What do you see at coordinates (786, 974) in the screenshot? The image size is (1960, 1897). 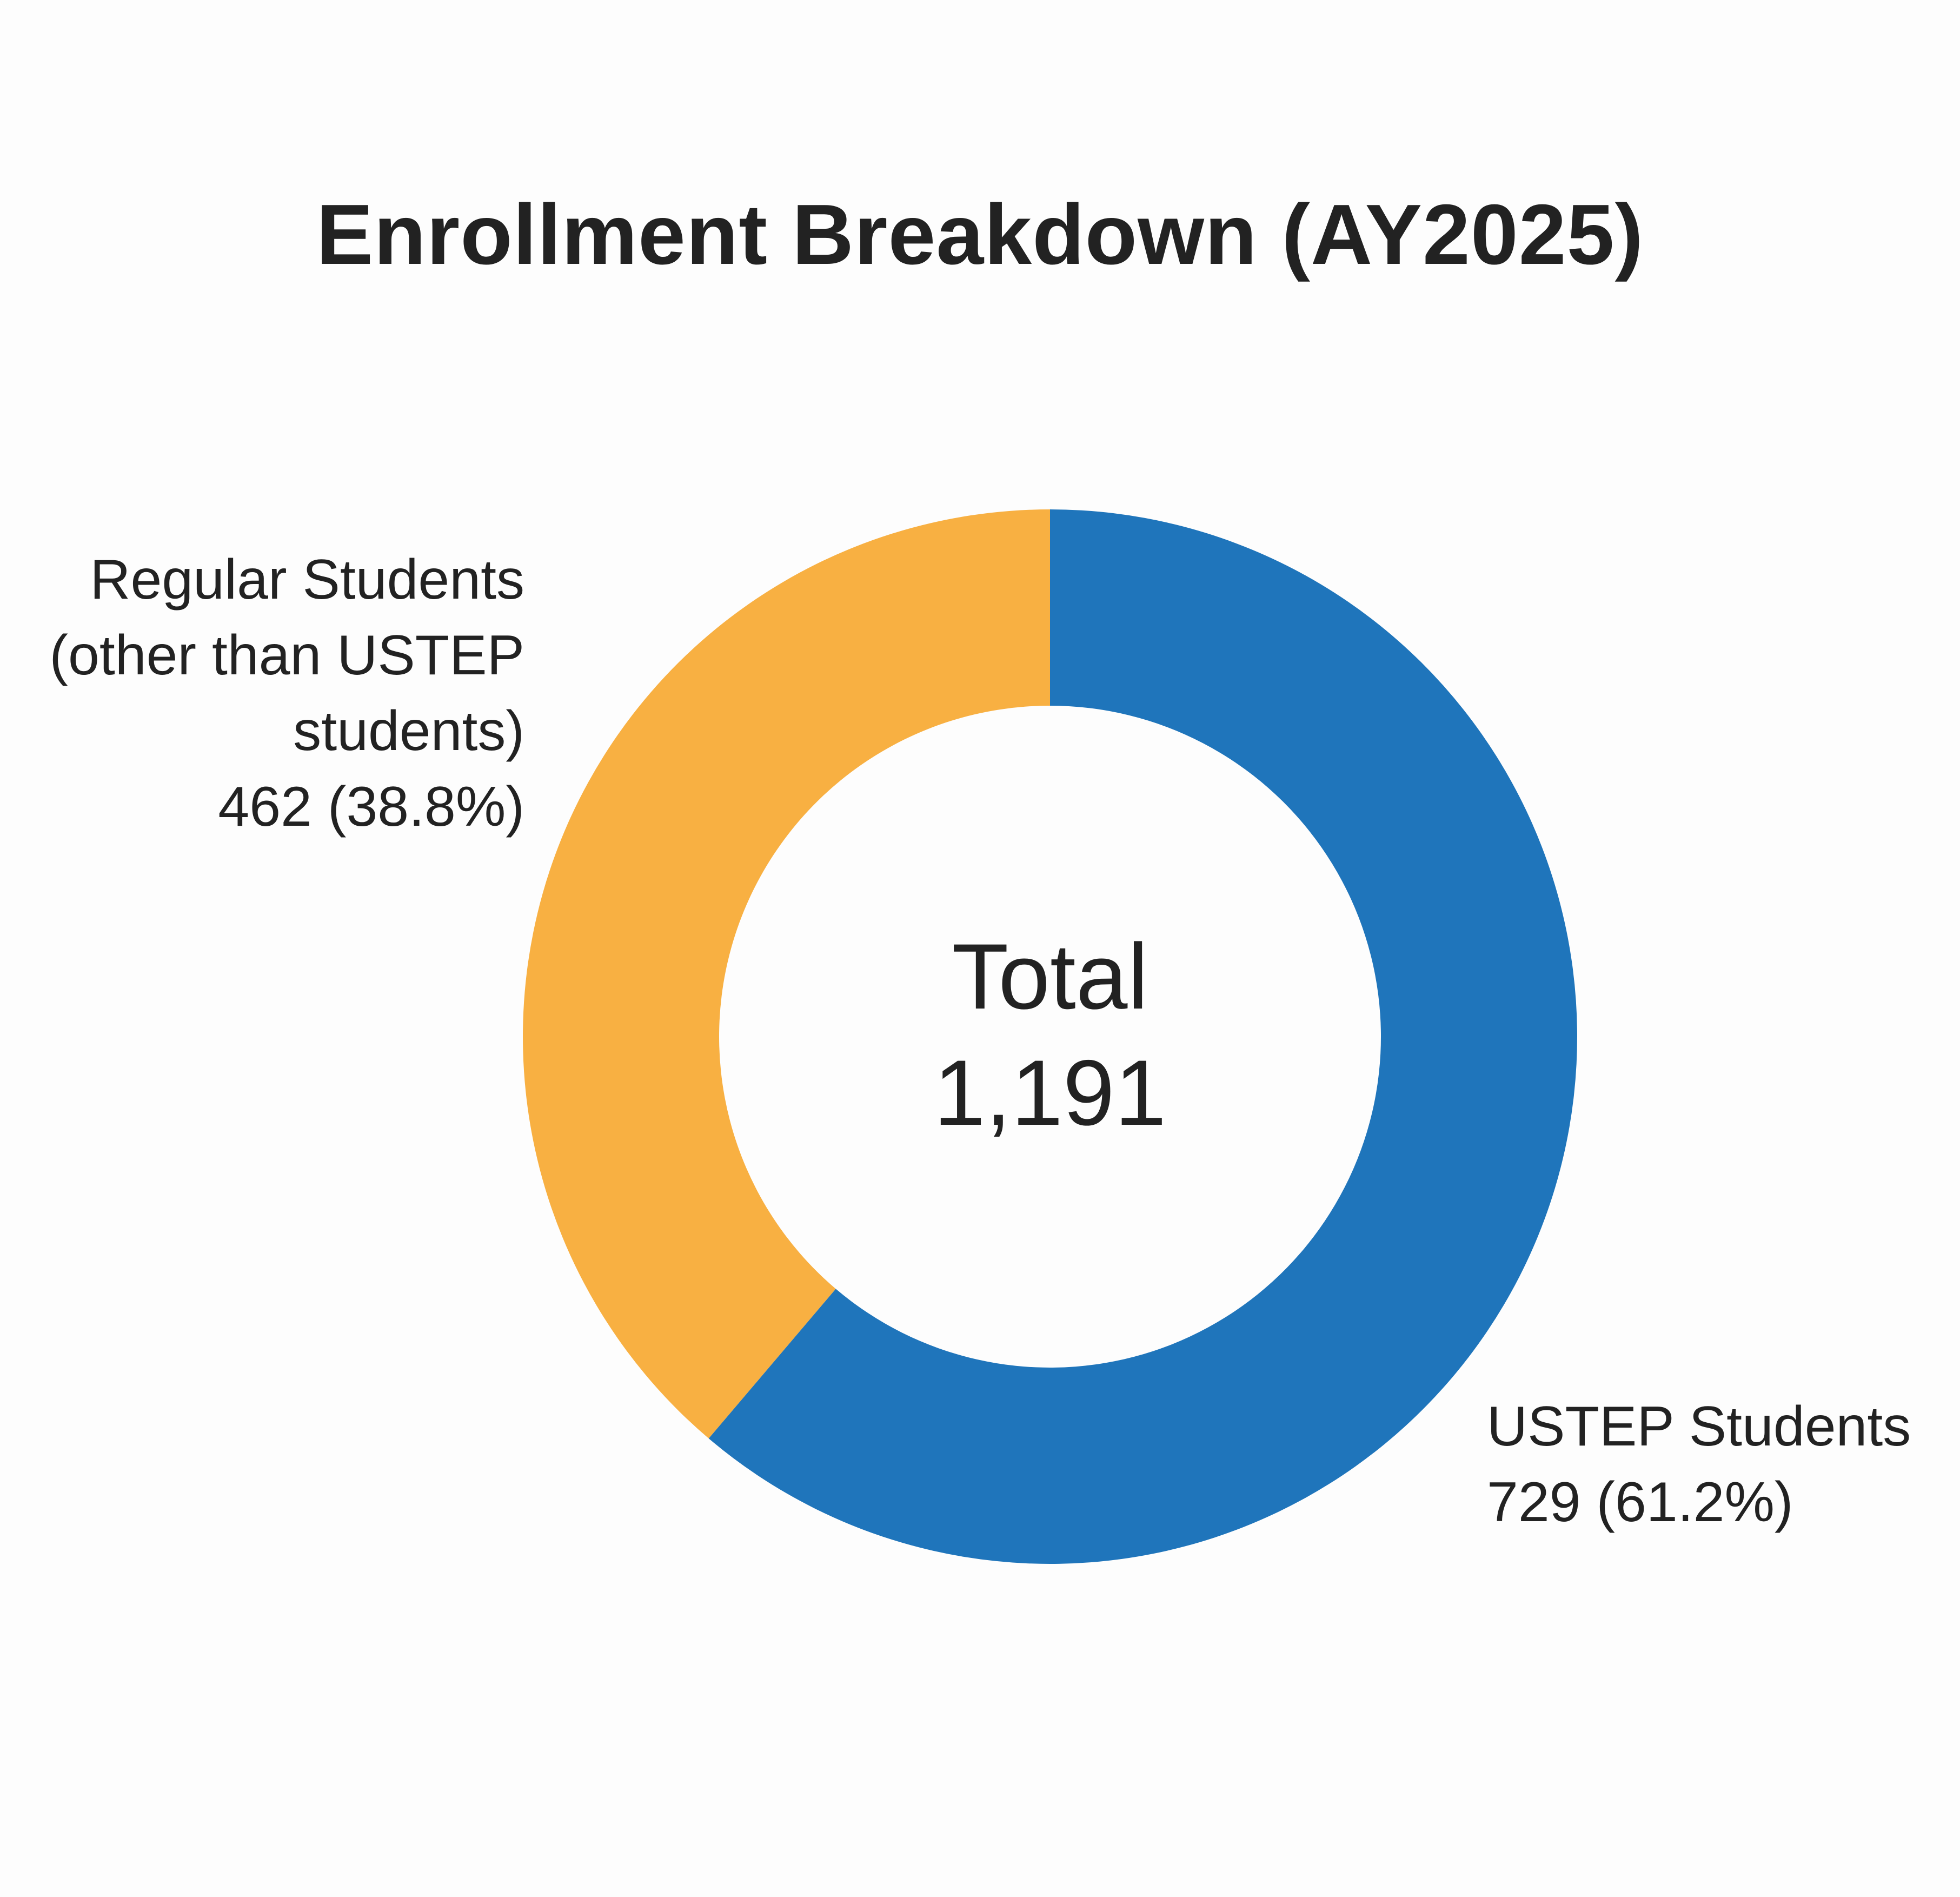 I see `slice-regular-students` at bounding box center [786, 974].